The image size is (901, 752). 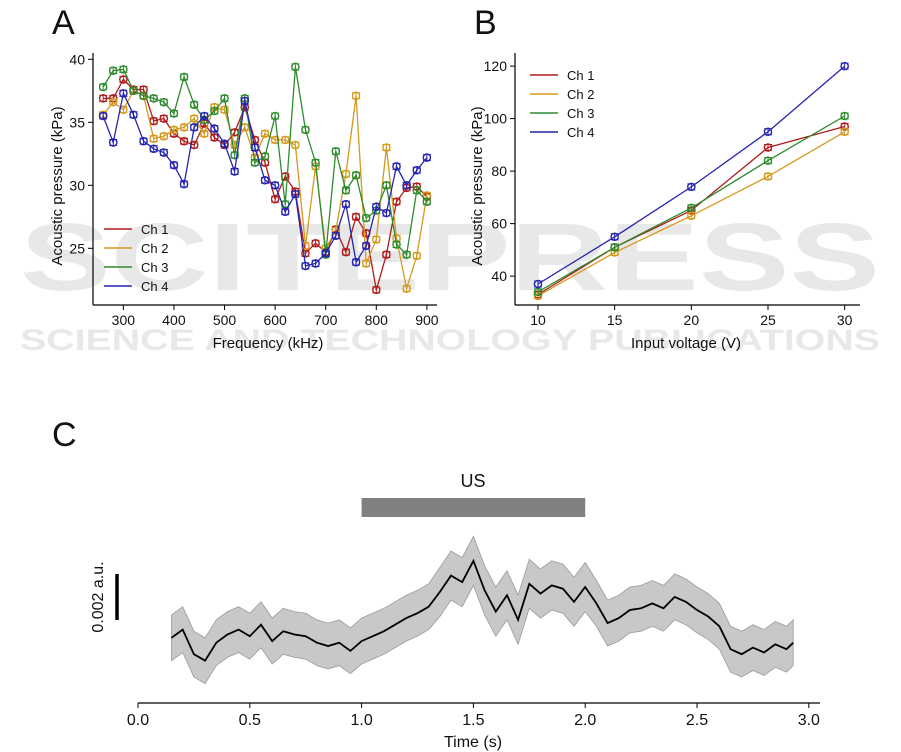 I want to click on x-tick-label: 400, so click(x=174, y=320).